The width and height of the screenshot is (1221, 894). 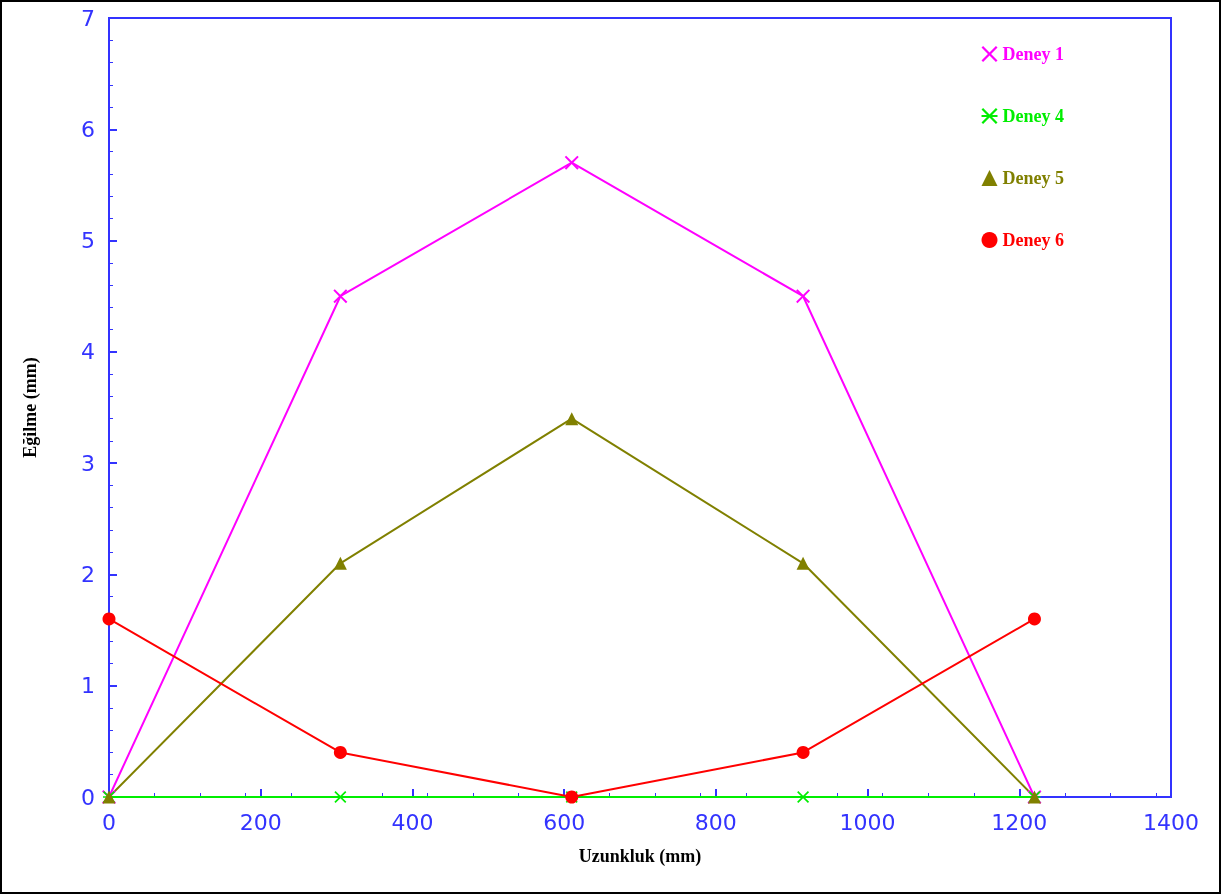 What do you see at coordinates (412, 822) in the screenshot?
I see `x-tick-label: 400` at bounding box center [412, 822].